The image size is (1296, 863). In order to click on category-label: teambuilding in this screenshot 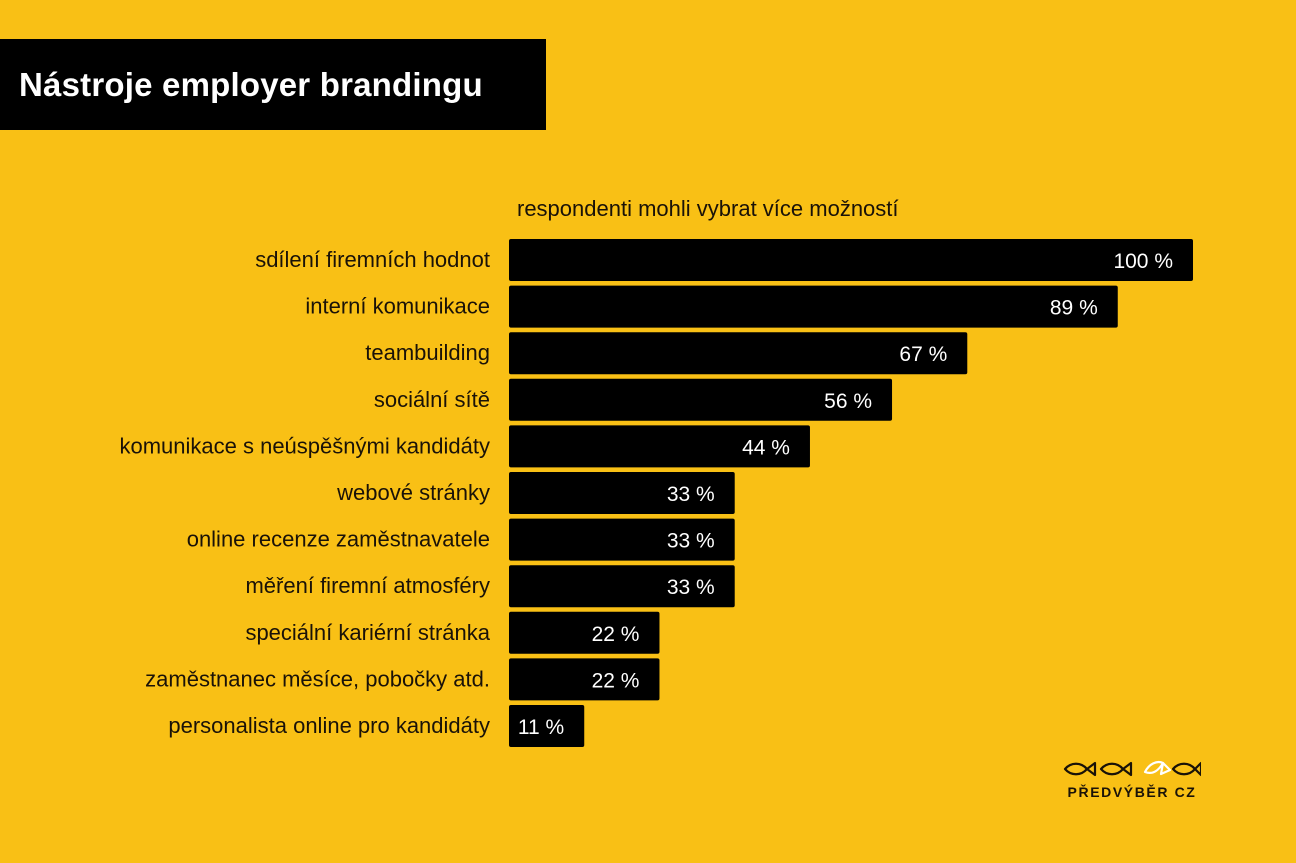, I will do `click(427, 352)`.